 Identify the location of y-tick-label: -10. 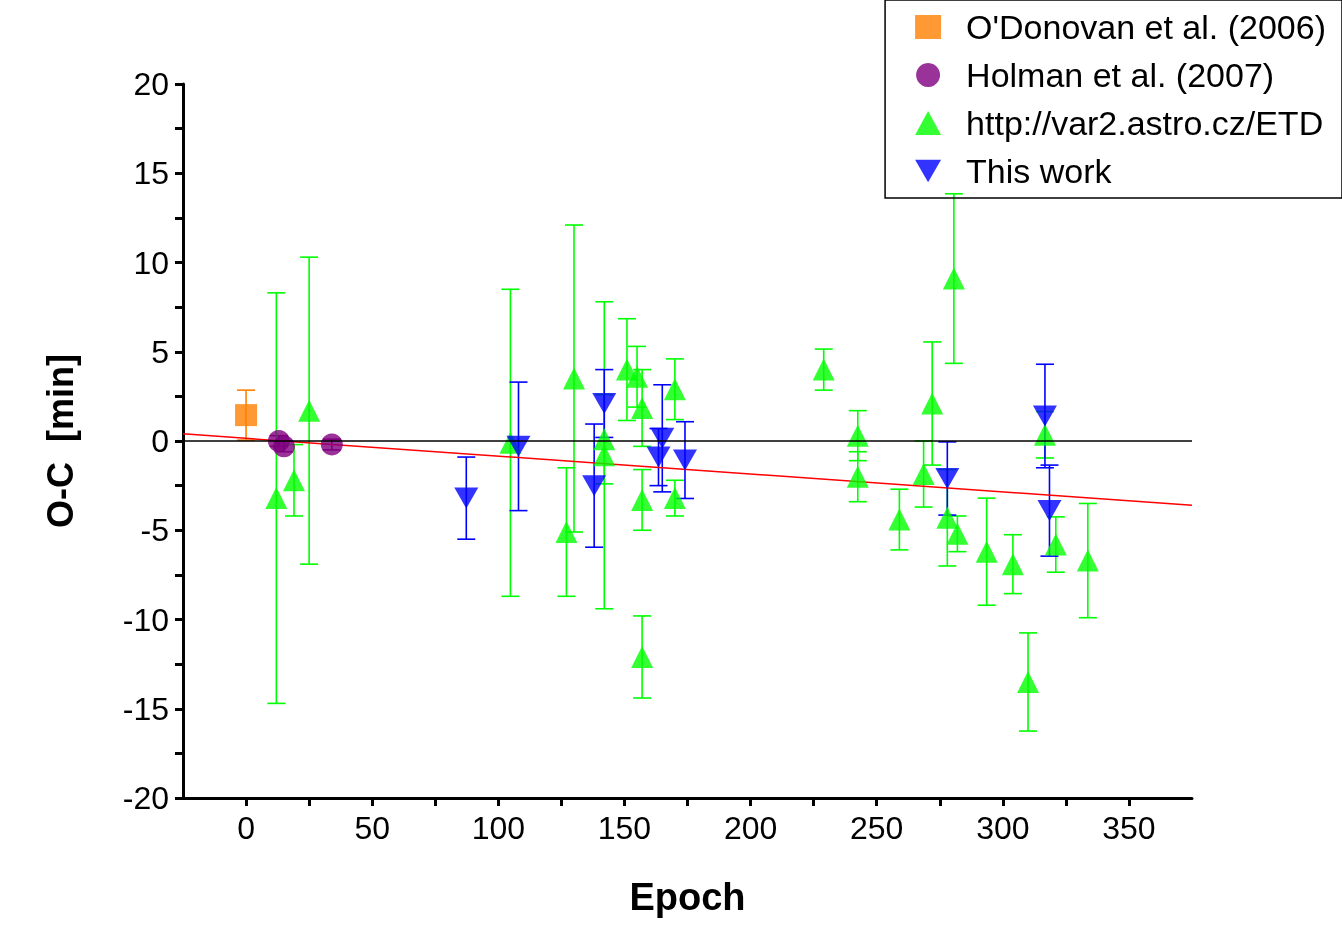
(145, 619).